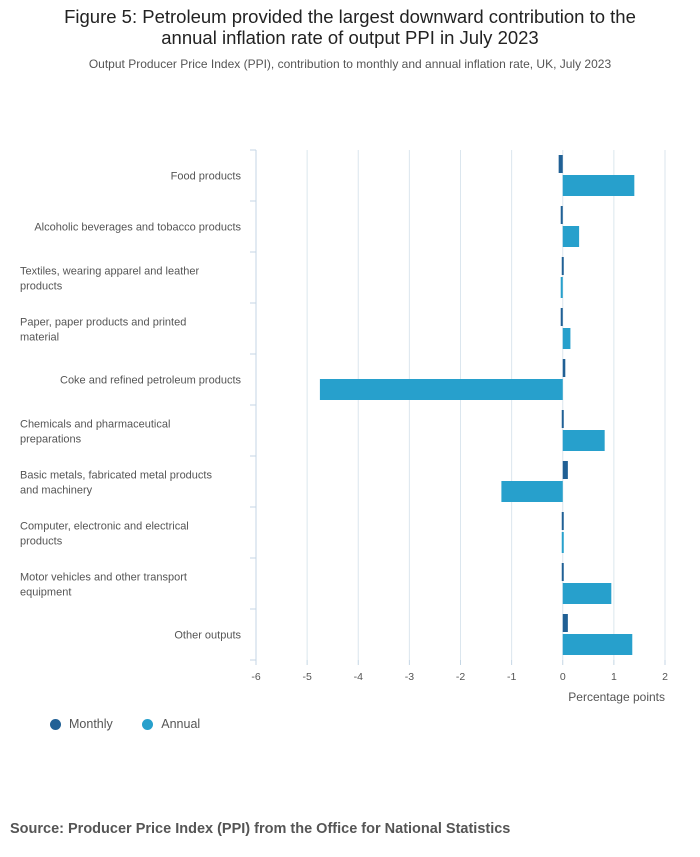 This screenshot has height=857, width=700. I want to click on legend-item-annual: Annual, so click(171, 724).